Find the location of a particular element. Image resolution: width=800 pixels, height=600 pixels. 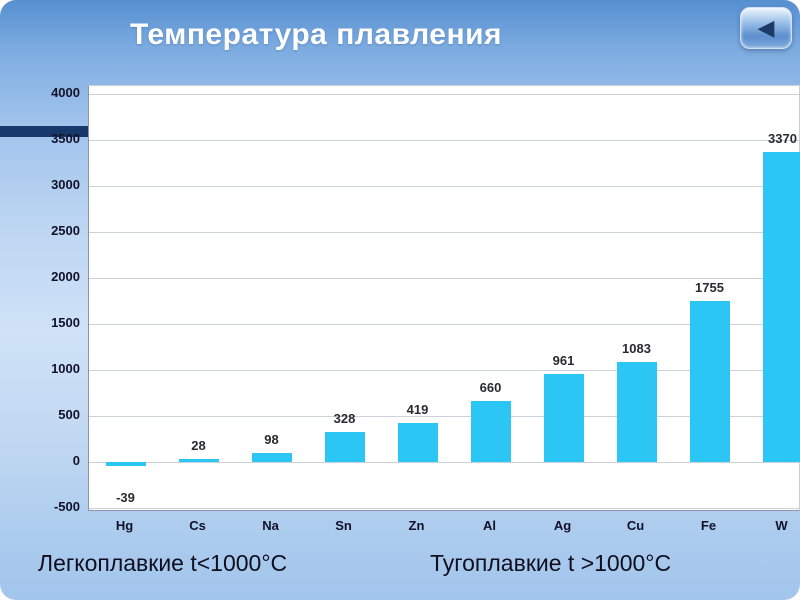

y-axis-tick-label: 500 is located at coordinates (69, 414).